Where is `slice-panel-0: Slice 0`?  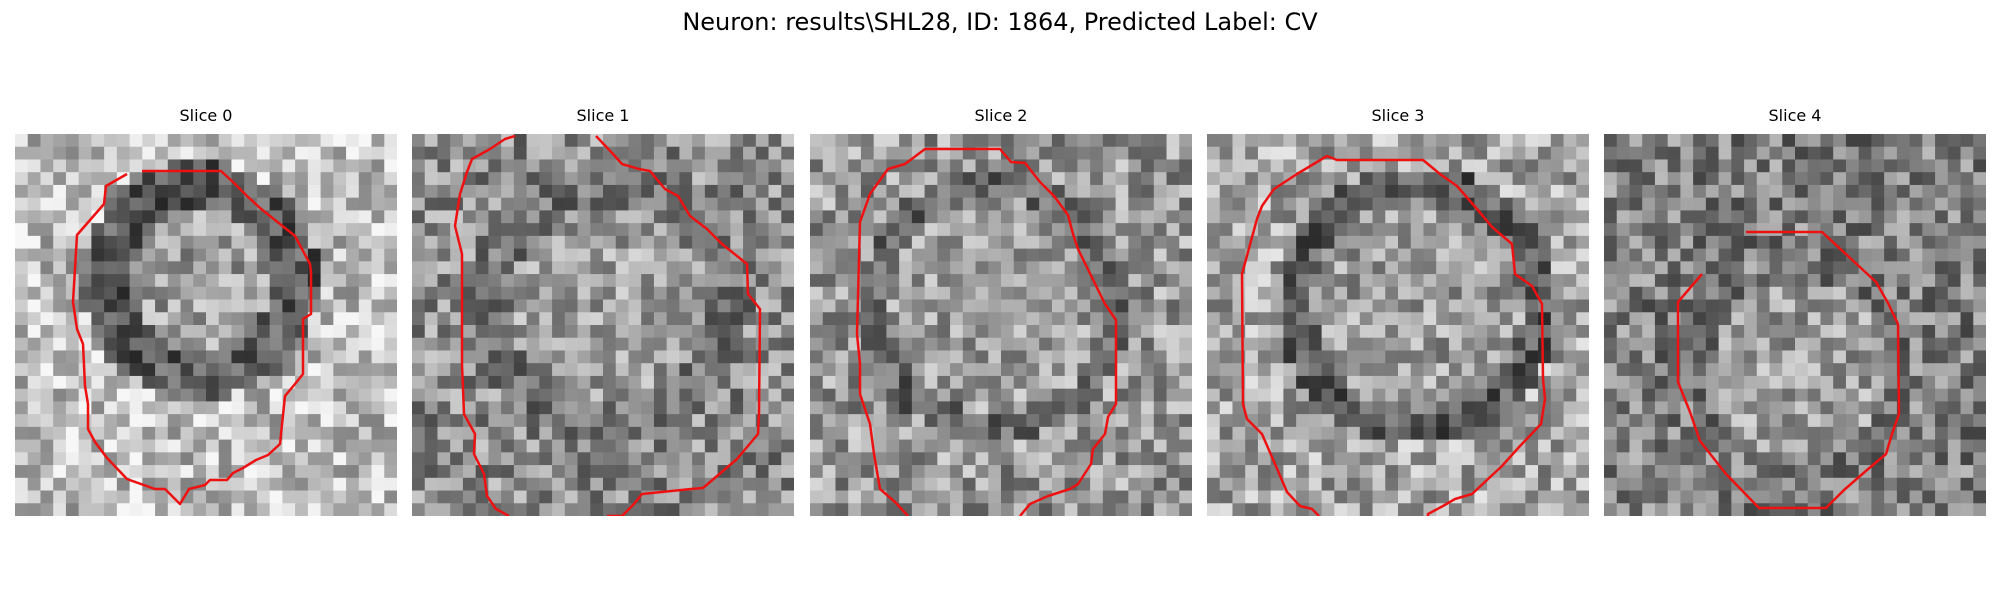 slice-panel-0: Slice 0 is located at coordinates (206, 312).